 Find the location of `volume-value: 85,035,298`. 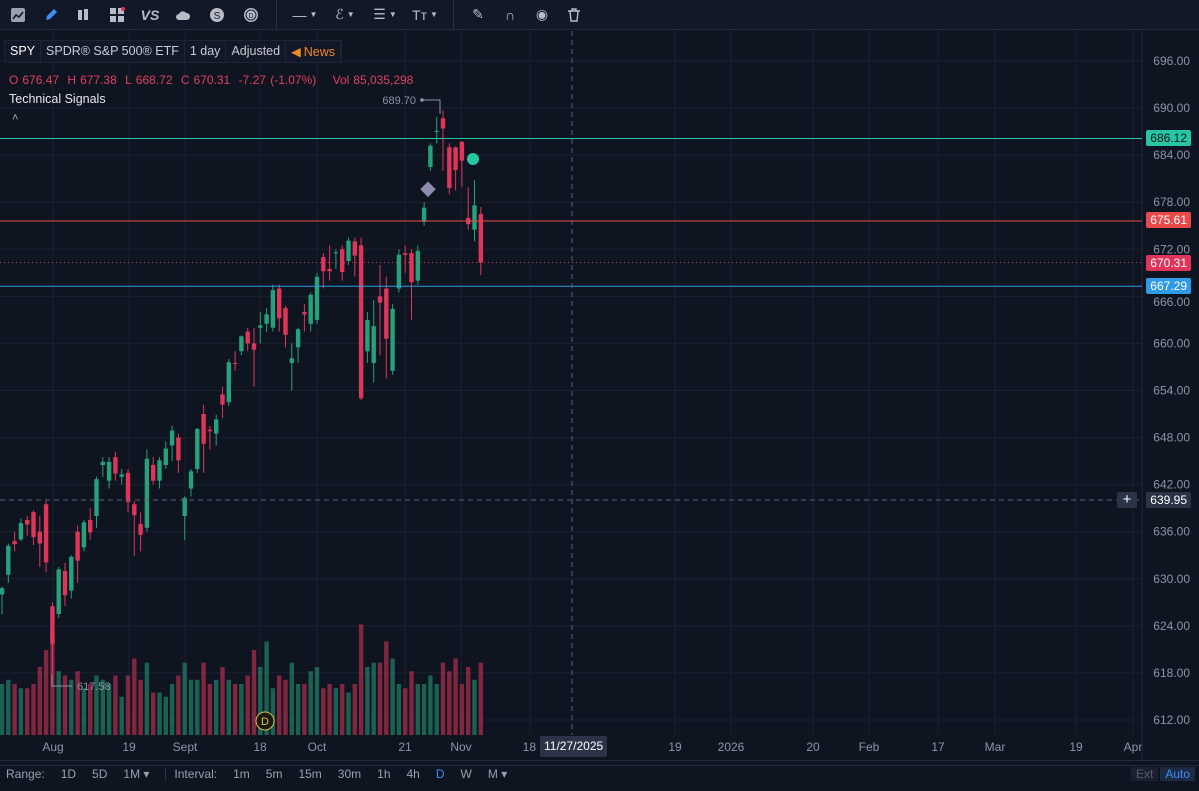

volume-value: 85,035,298 is located at coordinates (383, 80).